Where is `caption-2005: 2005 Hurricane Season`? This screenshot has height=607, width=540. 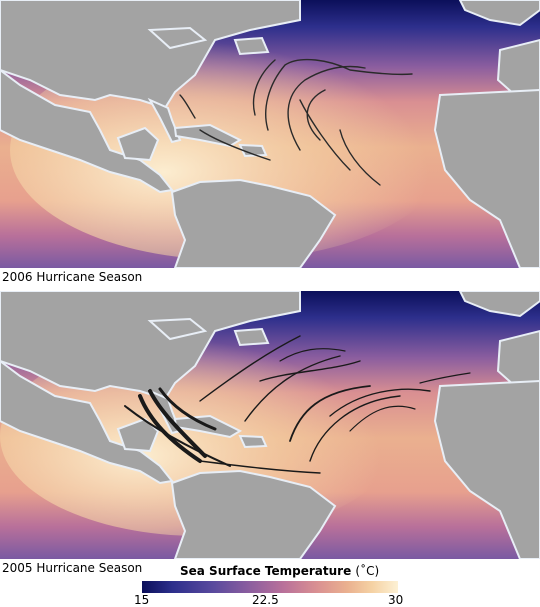
caption-2005: 2005 Hurricane Season is located at coordinates (72, 568).